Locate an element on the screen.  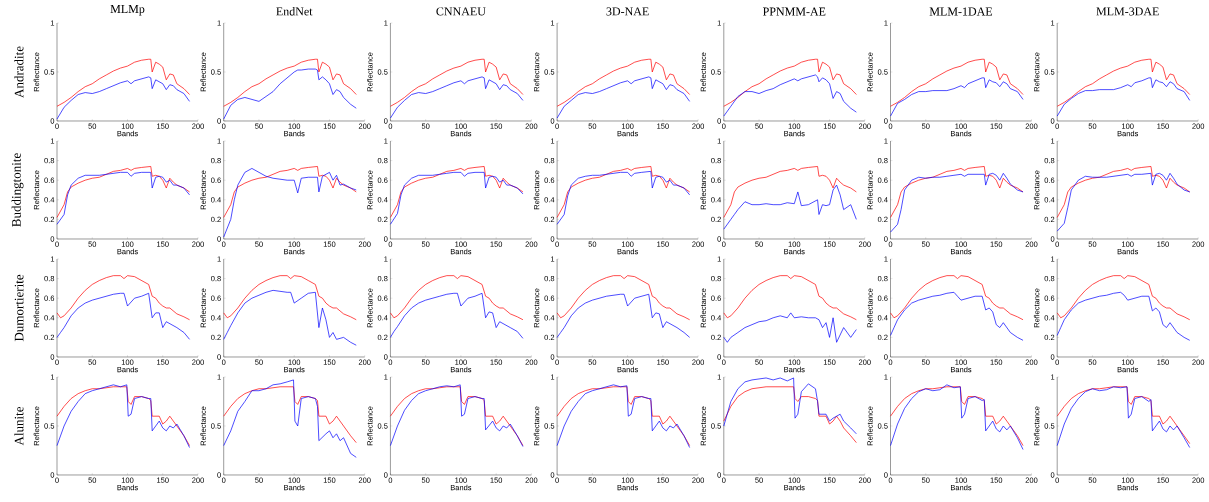
text: Alunite is located at coordinates (19, 426).